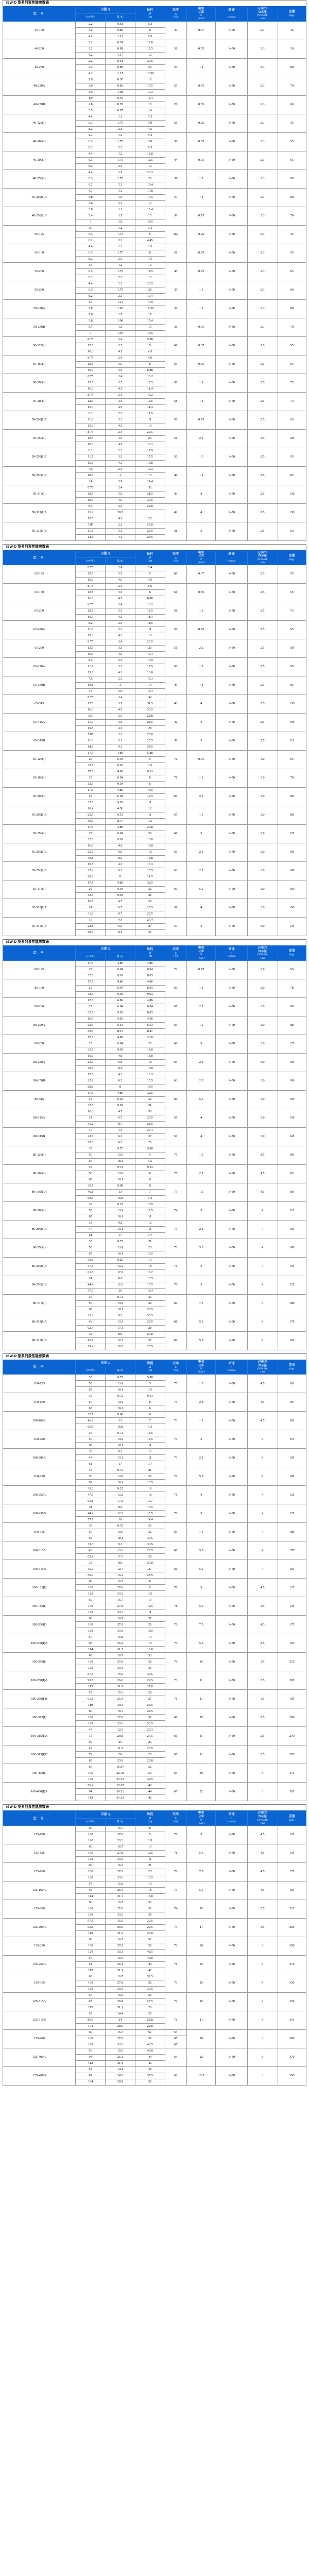 This screenshot has width=309, height=2576. What do you see at coordinates (262, 1891) in the screenshot?
I see `cell-npsh: 4.5` at bounding box center [262, 1891].